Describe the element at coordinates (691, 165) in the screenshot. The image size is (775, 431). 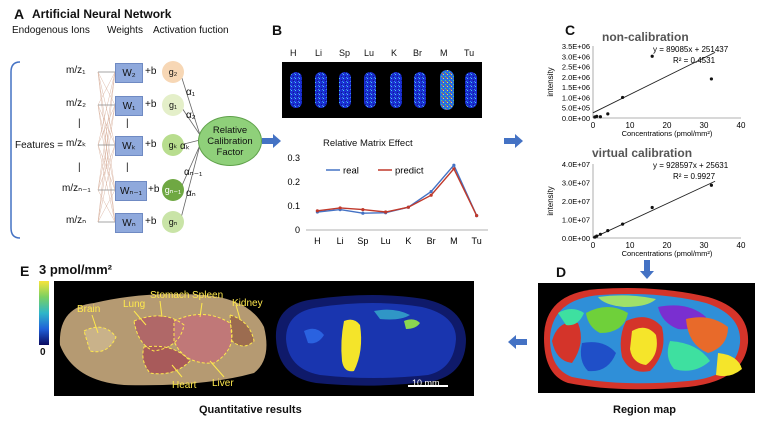
I see `trendline-equation: y = 928597x + 25631` at that location.